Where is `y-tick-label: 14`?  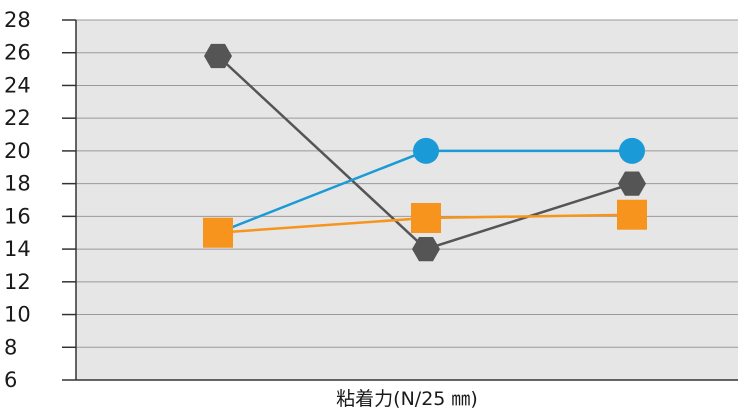
y-tick-label: 14 is located at coordinates (17, 249).